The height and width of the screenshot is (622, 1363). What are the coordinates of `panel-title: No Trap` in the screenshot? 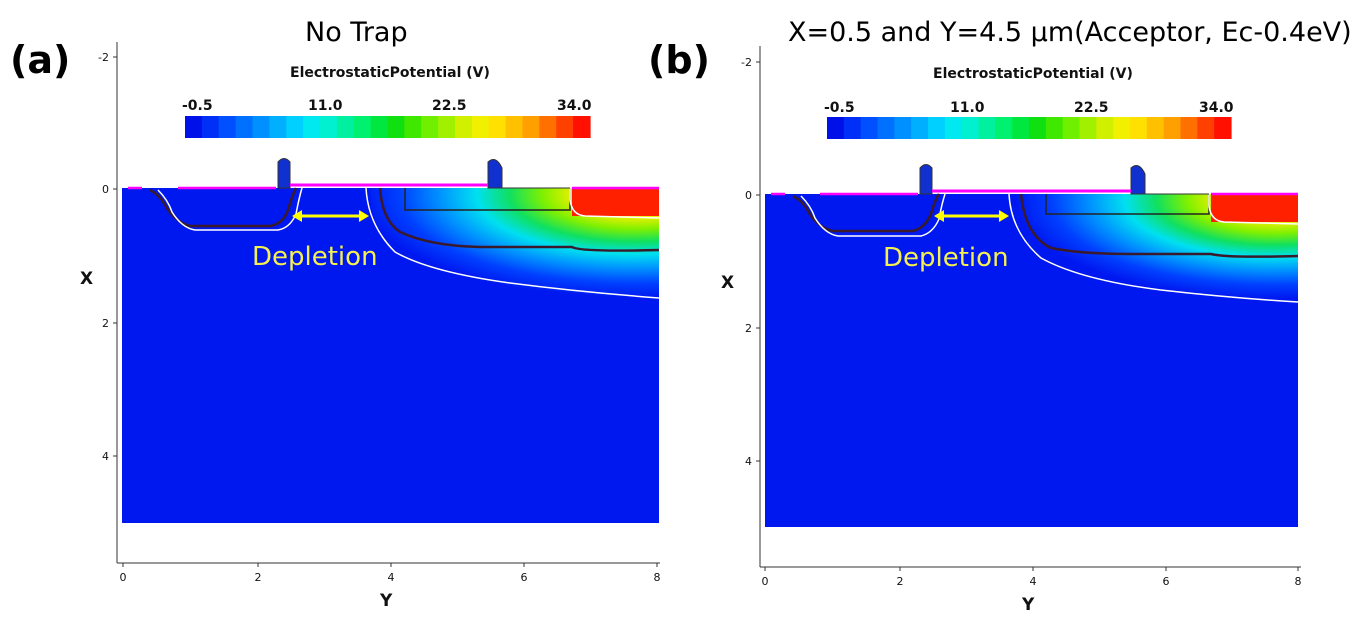 It's located at (356, 32).